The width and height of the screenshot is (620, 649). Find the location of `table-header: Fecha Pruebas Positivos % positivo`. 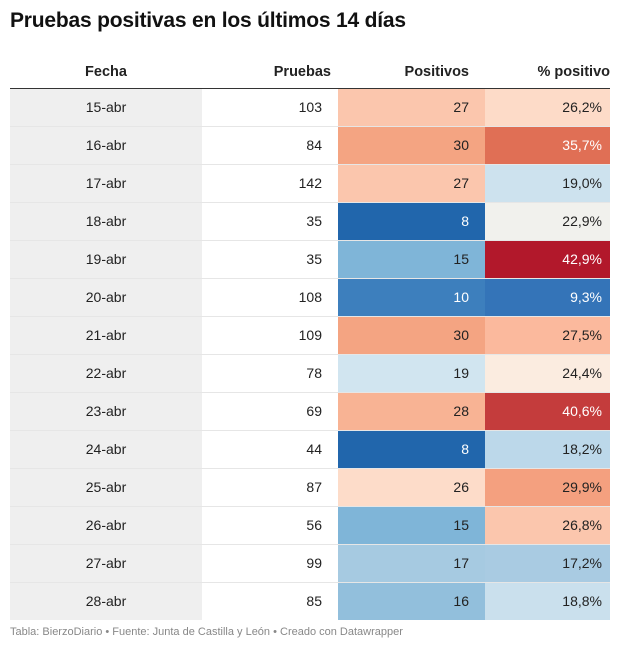

table-header: Fecha Pruebas Positivos % positivo is located at coordinates (310, 73).